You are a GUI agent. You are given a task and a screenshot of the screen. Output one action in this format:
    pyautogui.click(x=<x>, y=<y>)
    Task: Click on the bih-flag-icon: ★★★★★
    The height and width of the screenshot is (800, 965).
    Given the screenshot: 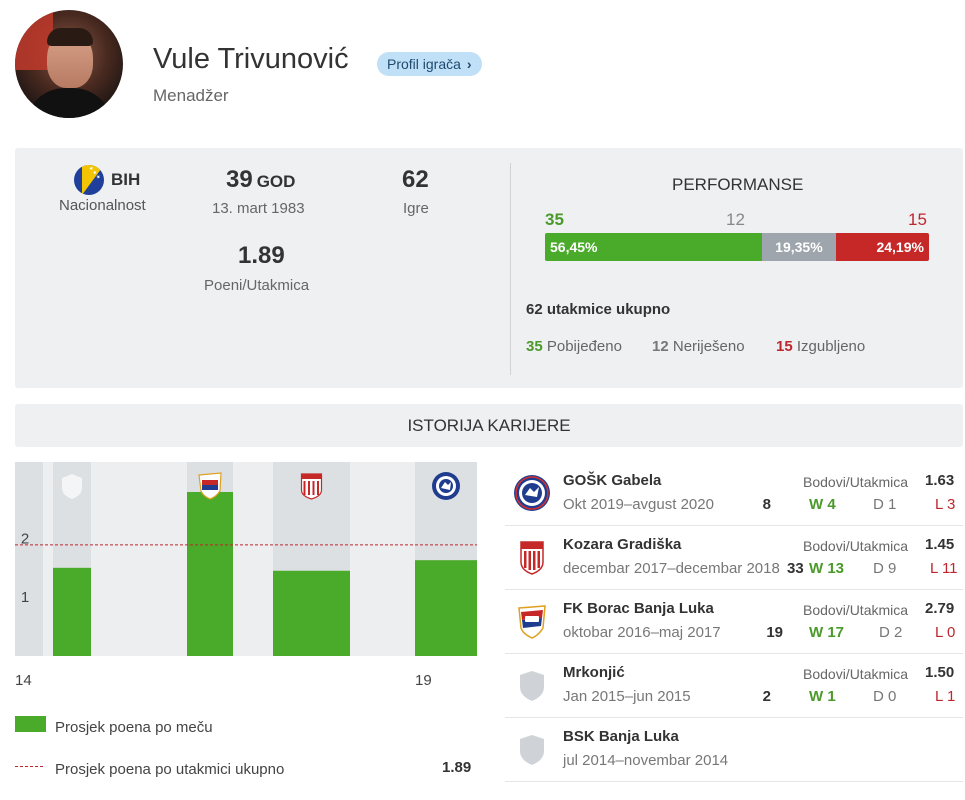 What is the action you would take?
    pyautogui.click(x=89, y=180)
    